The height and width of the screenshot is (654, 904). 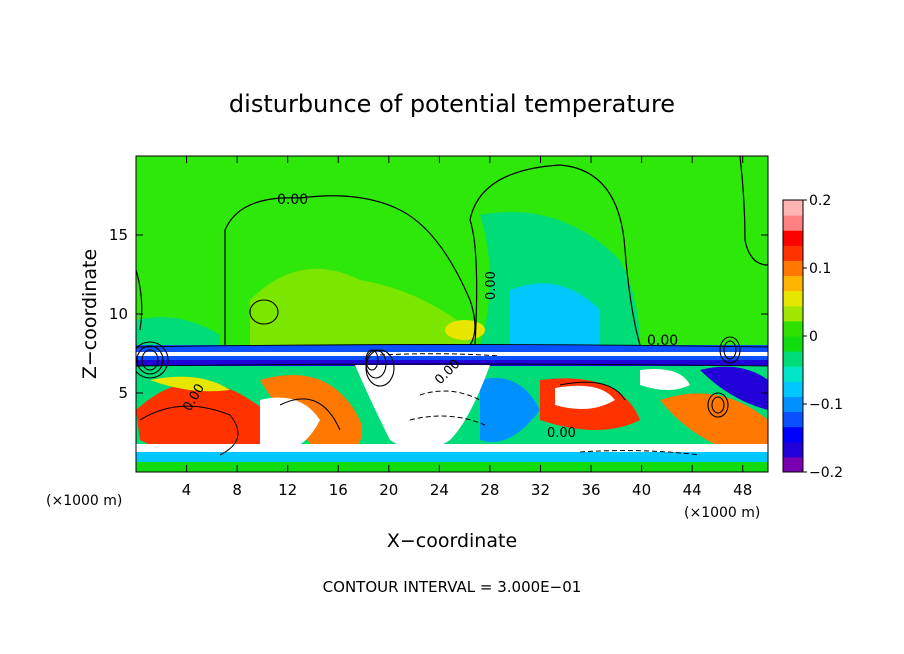 What do you see at coordinates (237, 490) in the screenshot?
I see `x-tick-label: 8` at bounding box center [237, 490].